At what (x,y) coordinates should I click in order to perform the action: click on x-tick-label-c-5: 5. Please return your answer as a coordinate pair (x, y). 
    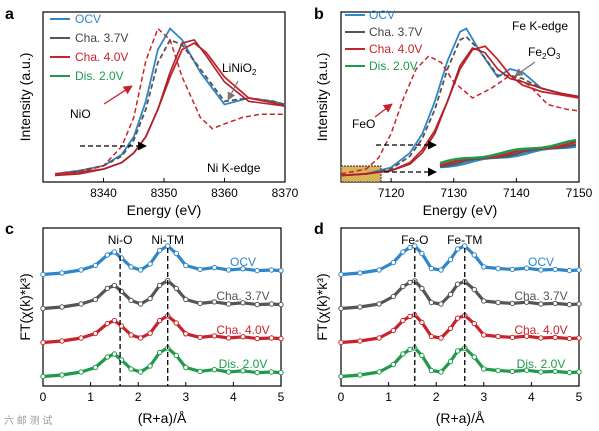
    Looking at the image, I should click on (281, 397).